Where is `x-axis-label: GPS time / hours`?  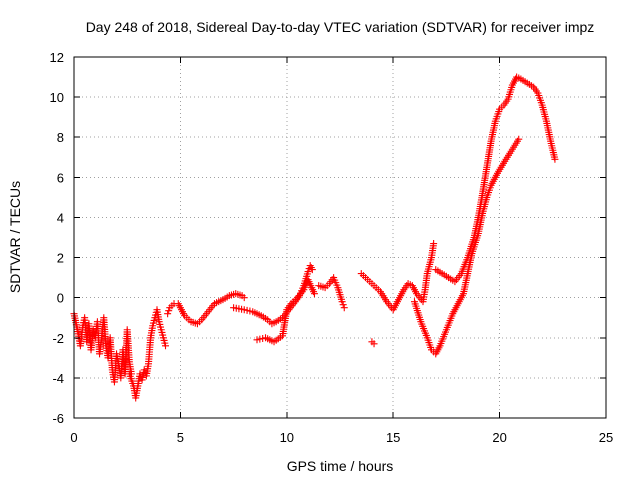 x-axis-label: GPS time / hours is located at coordinates (340, 466).